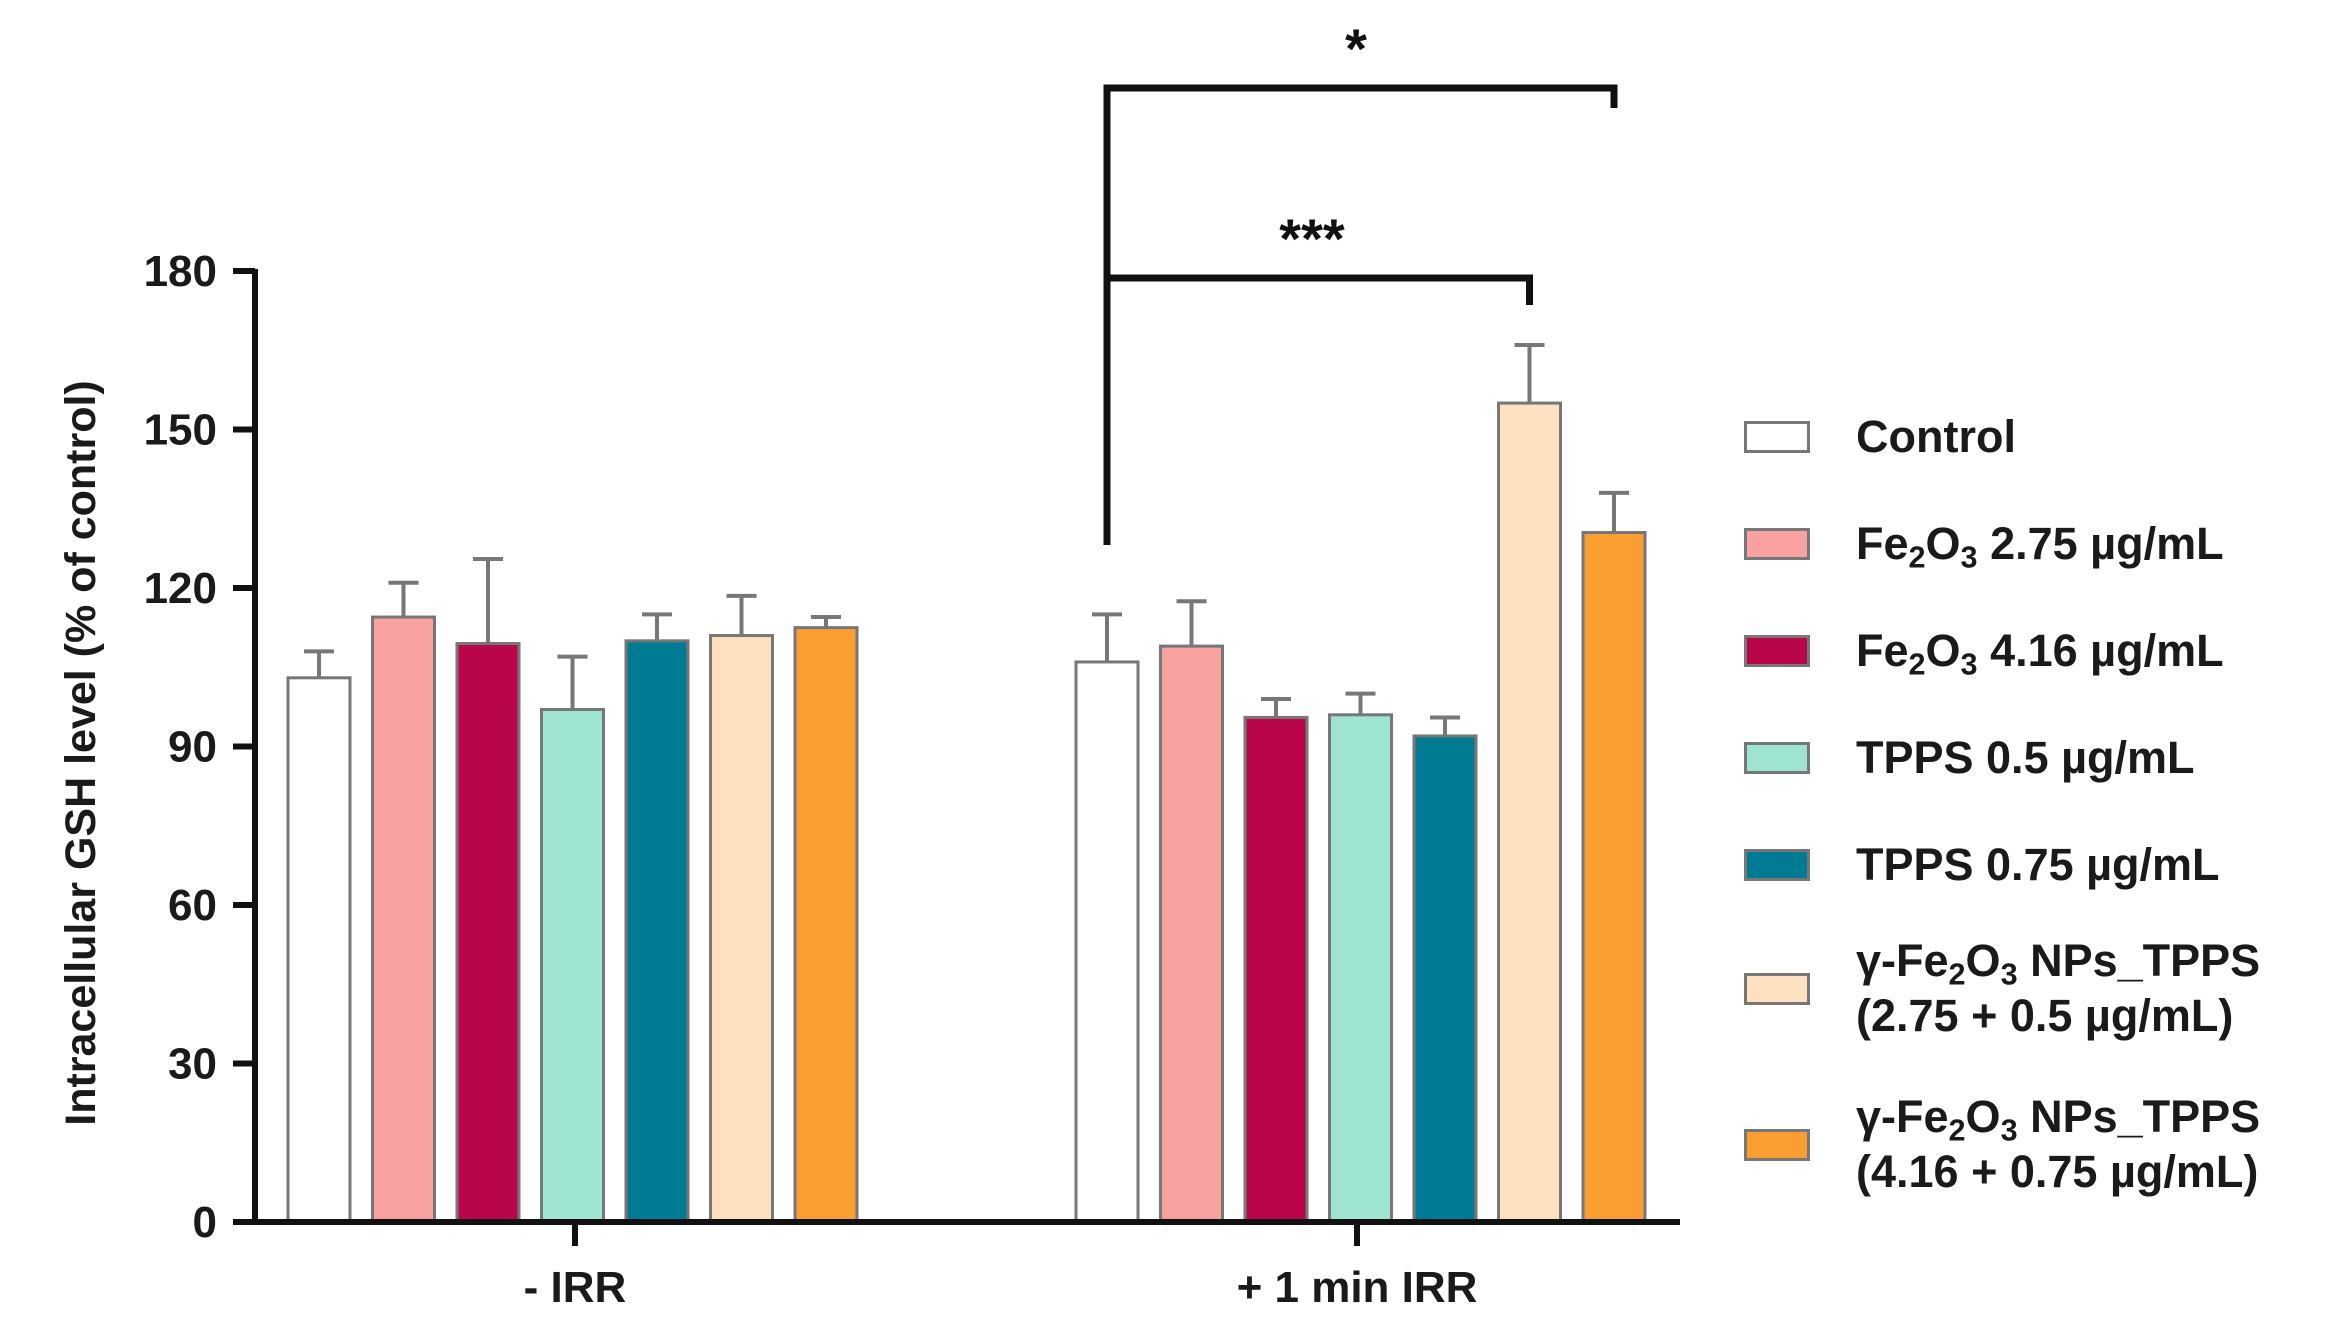  Describe the element at coordinates (1357, 1287) in the screenshot. I see `x-tick-label: + 1 min IRR` at that location.